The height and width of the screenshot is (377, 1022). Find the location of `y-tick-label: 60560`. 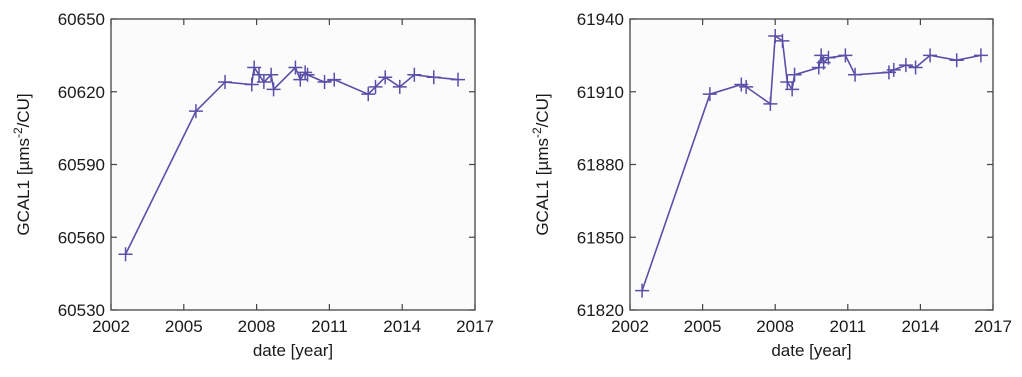

y-tick-label: 60560 is located at coordinates (81, 237).